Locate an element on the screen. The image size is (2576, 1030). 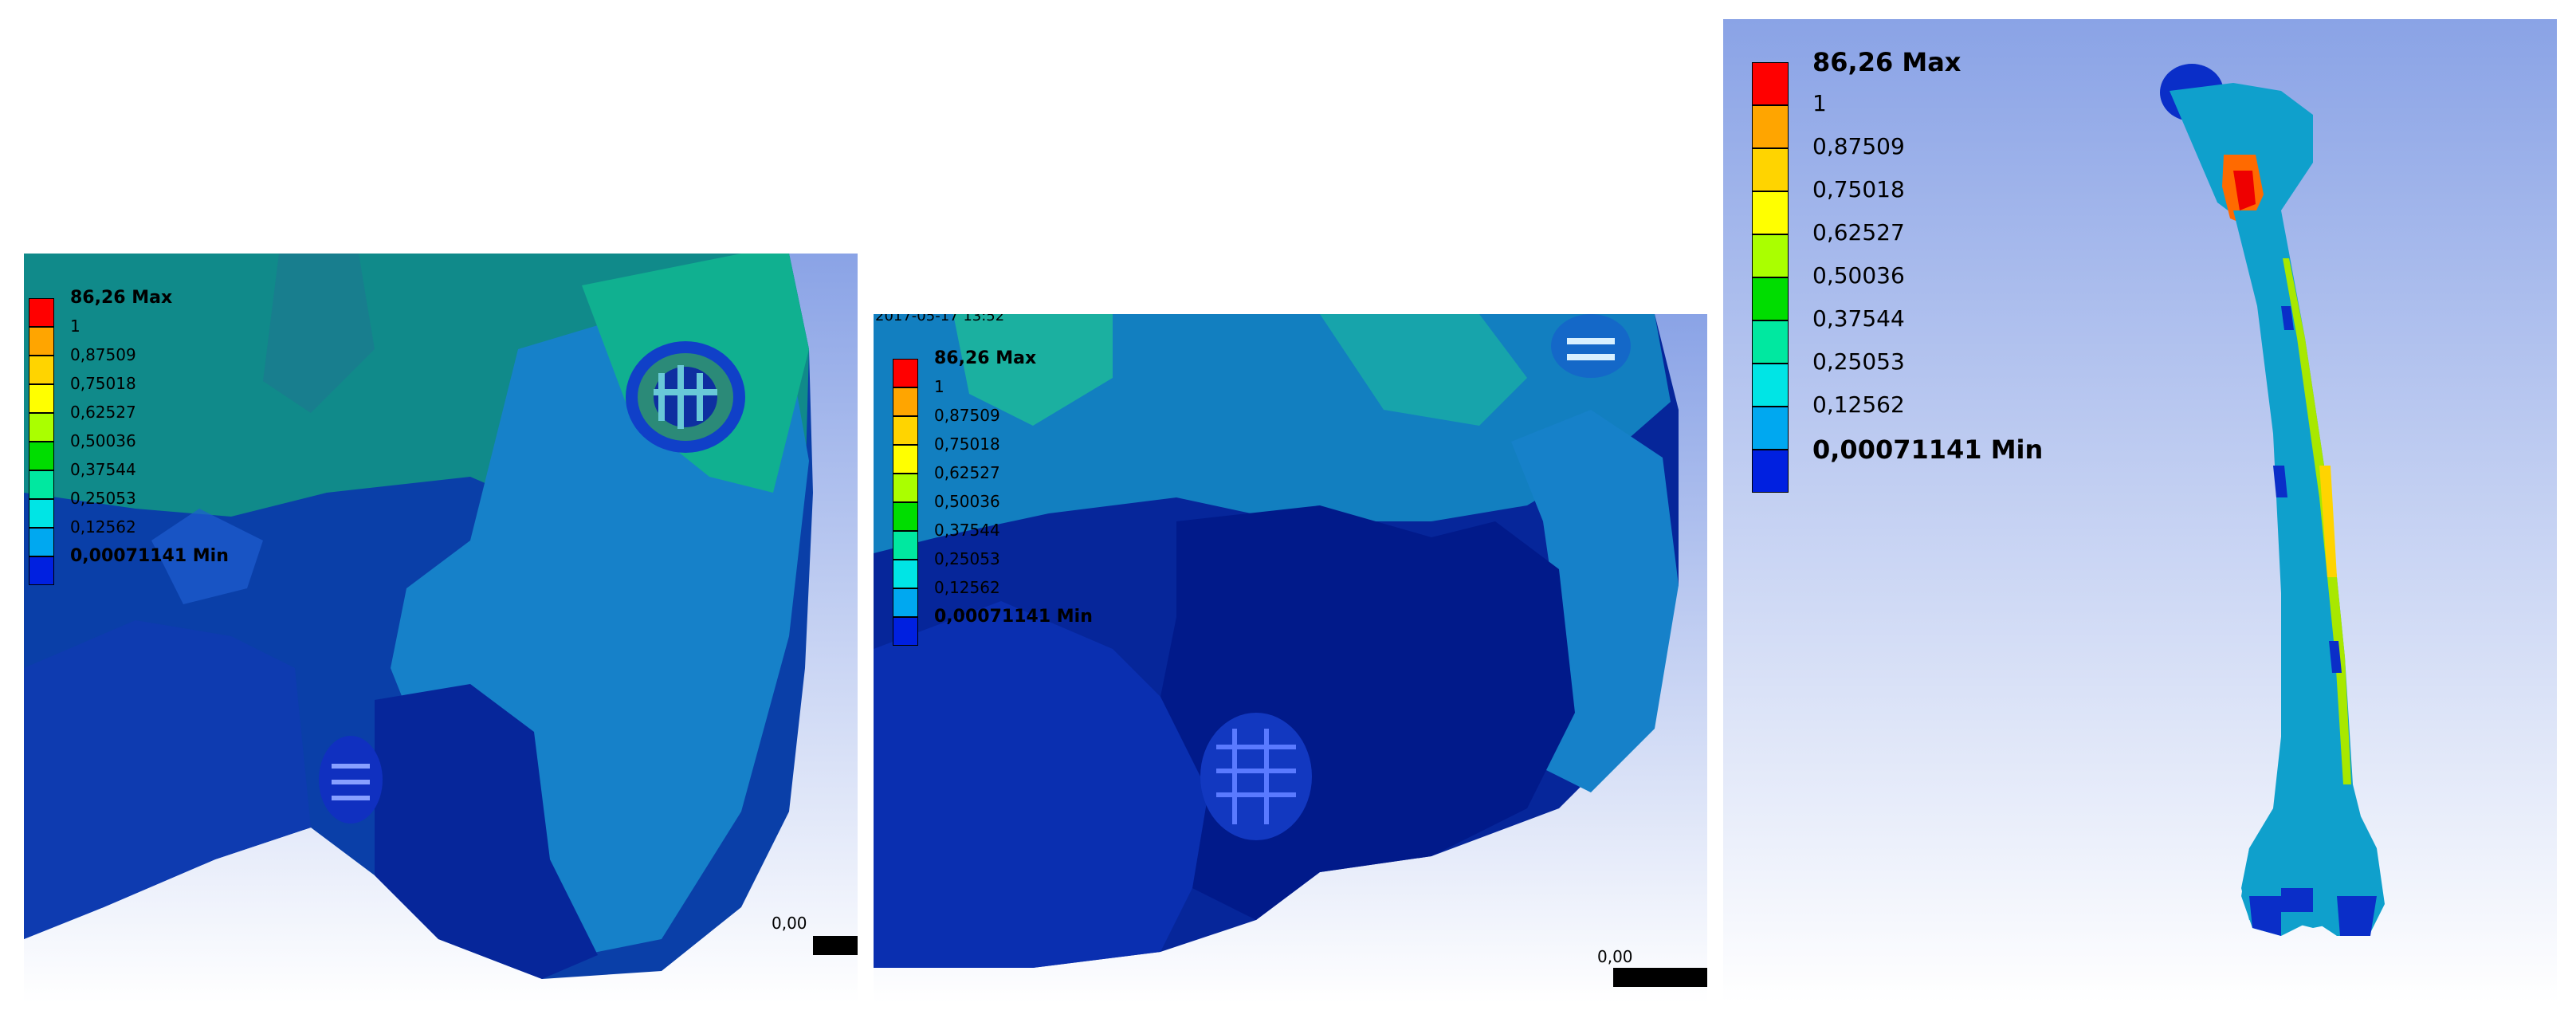
timestamp: 2017-05-17 13:52 is located at coordinates (940, 319).